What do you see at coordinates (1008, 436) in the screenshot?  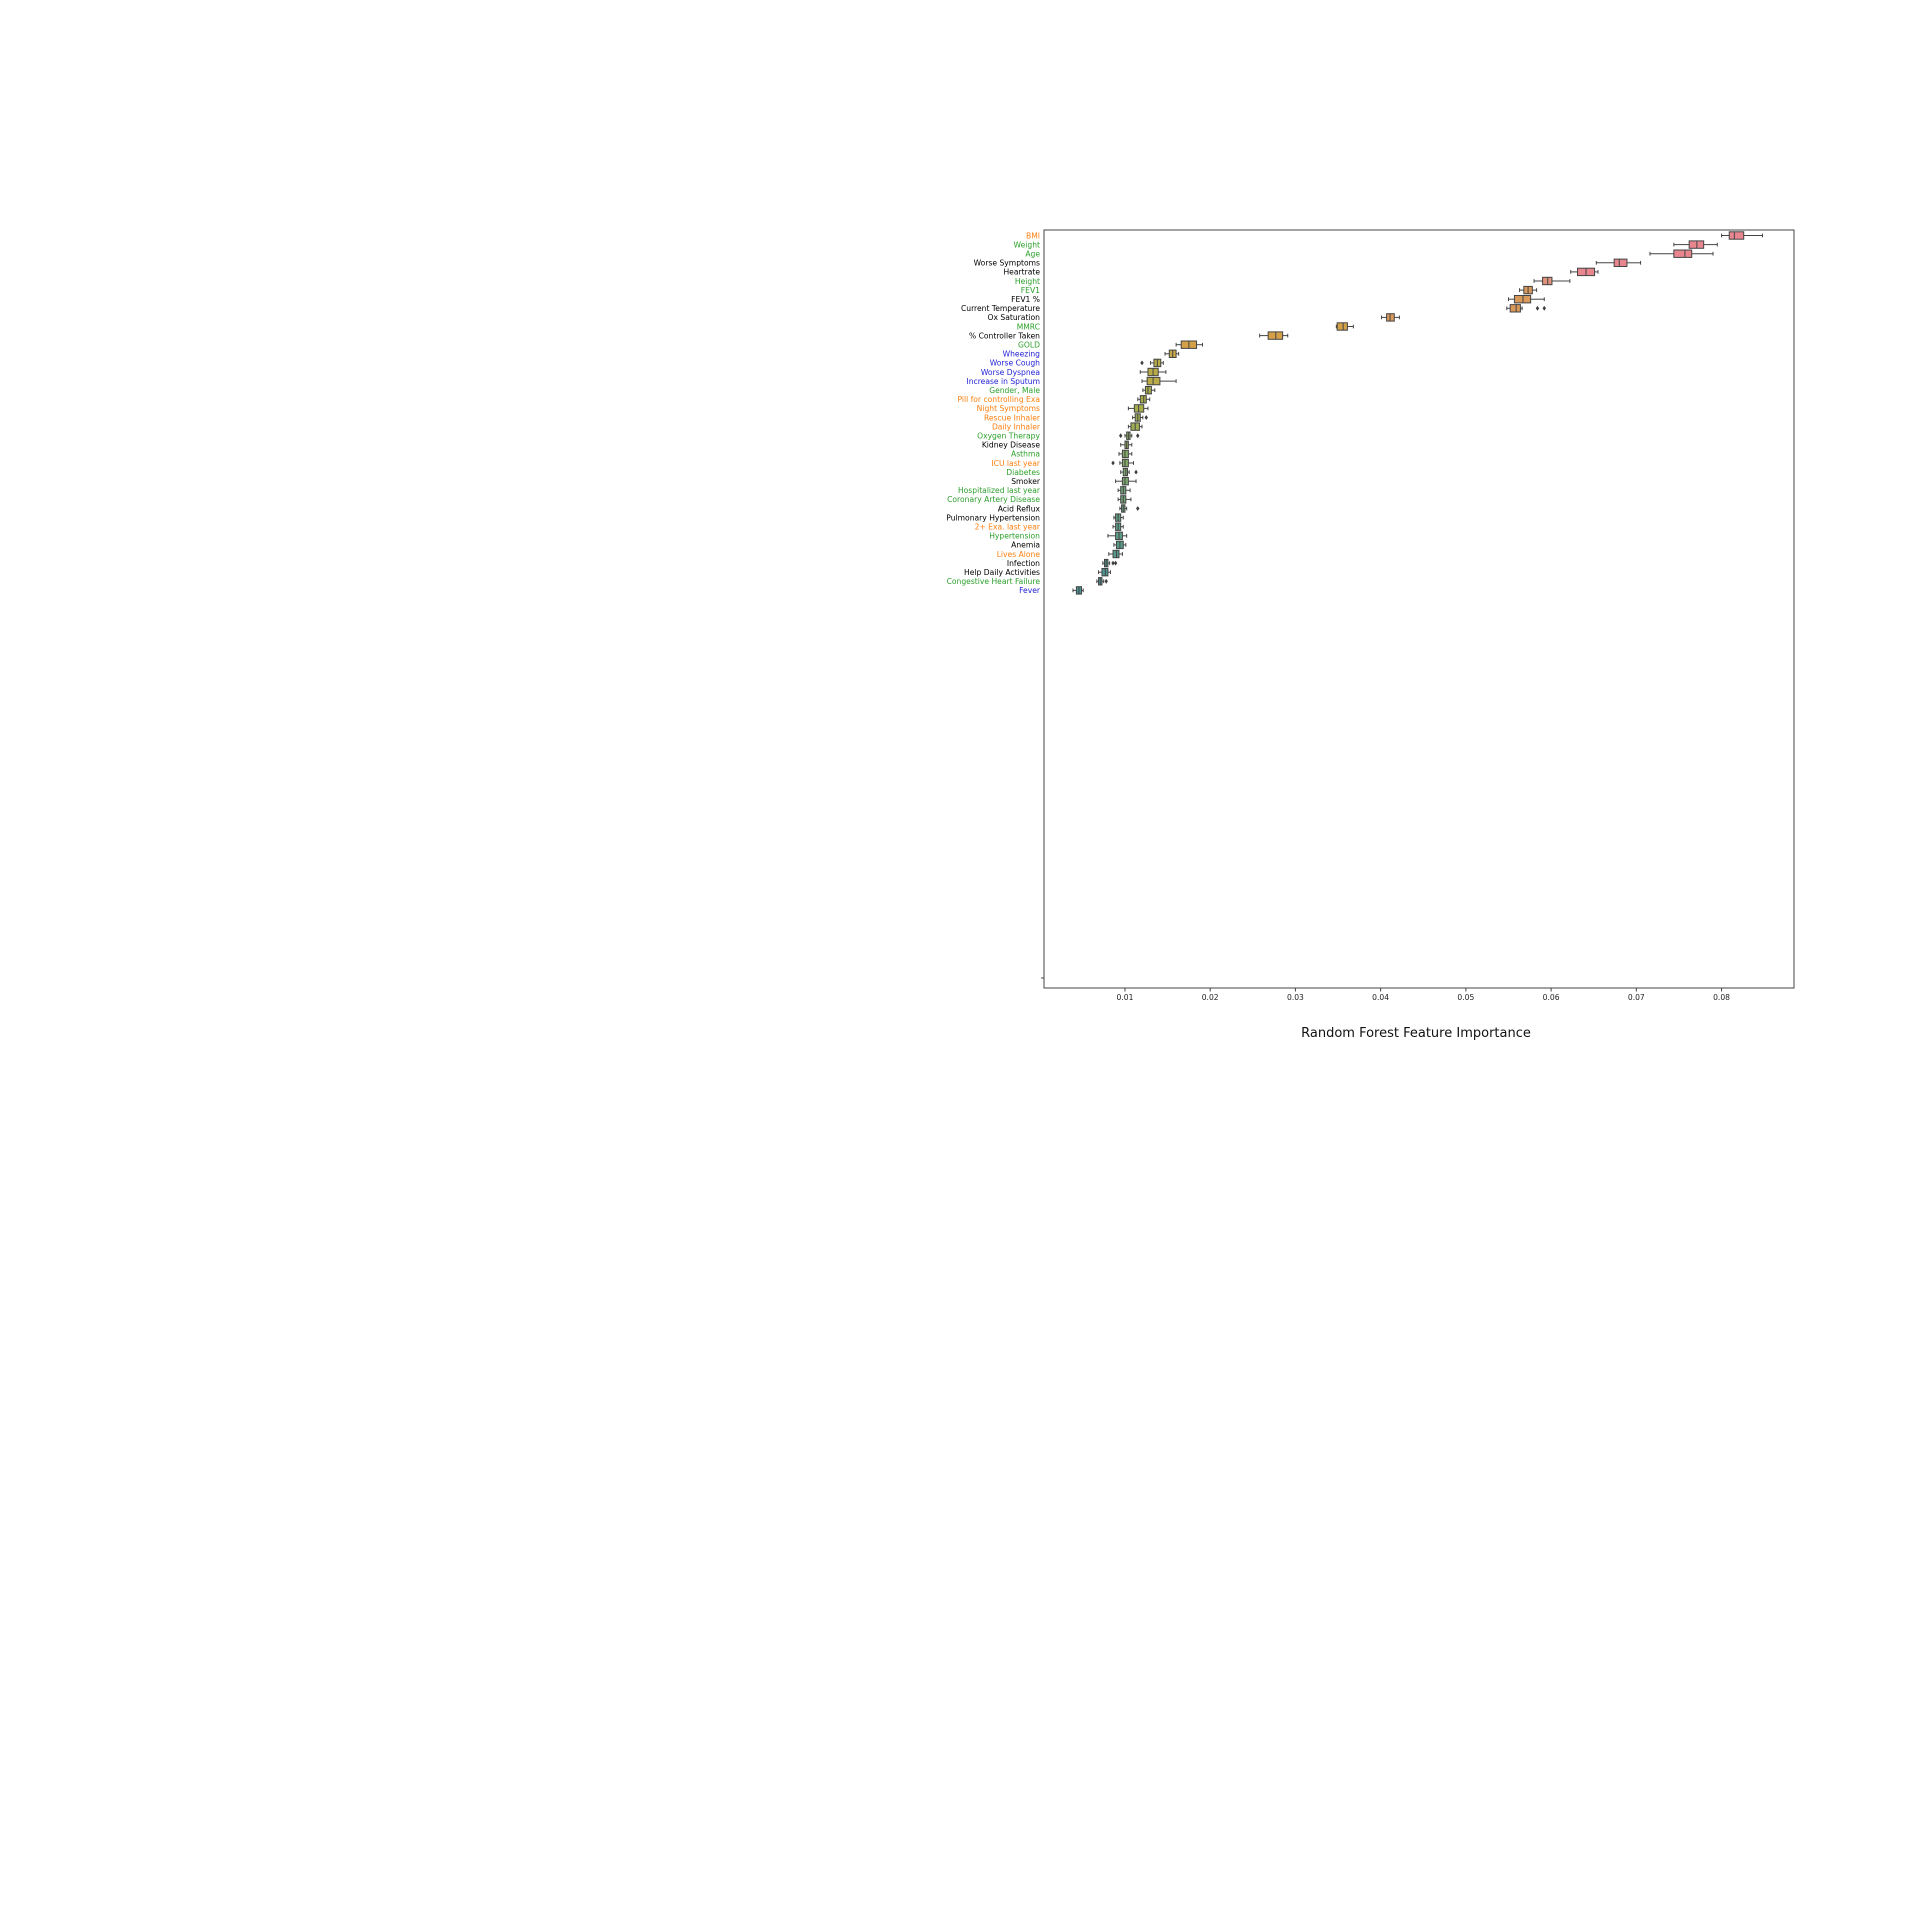 I see `y-label-22: Oxygen Therapy` at bounding box center [1008, 436].